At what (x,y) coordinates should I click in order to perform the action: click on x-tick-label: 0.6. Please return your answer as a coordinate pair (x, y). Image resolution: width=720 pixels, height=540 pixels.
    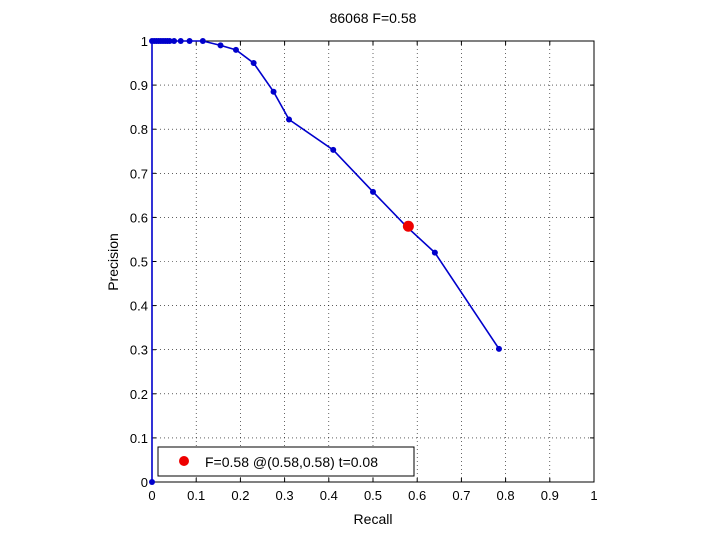
    Looking at the image, I should click on (417, 495).